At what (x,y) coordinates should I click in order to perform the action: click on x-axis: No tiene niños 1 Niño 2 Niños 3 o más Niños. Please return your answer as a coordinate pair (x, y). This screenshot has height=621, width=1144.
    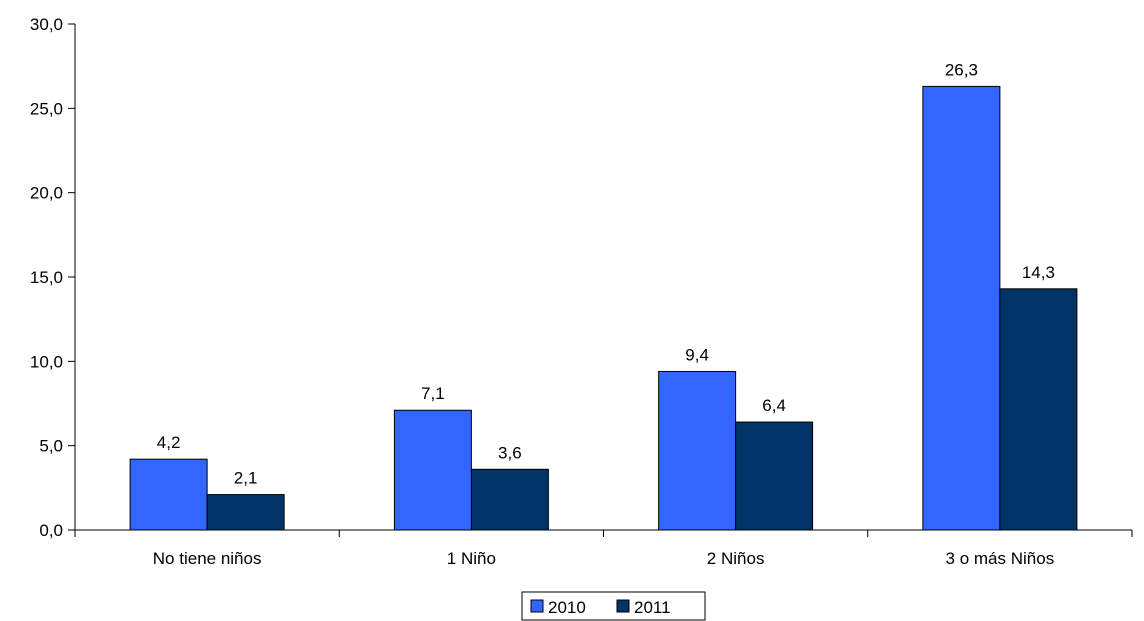
    Looking at the image, I should click on (603, 548).